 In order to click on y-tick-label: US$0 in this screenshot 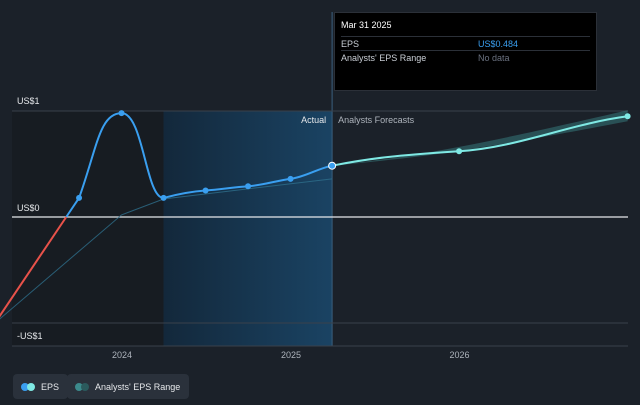, I will do `click(28, 208)`.